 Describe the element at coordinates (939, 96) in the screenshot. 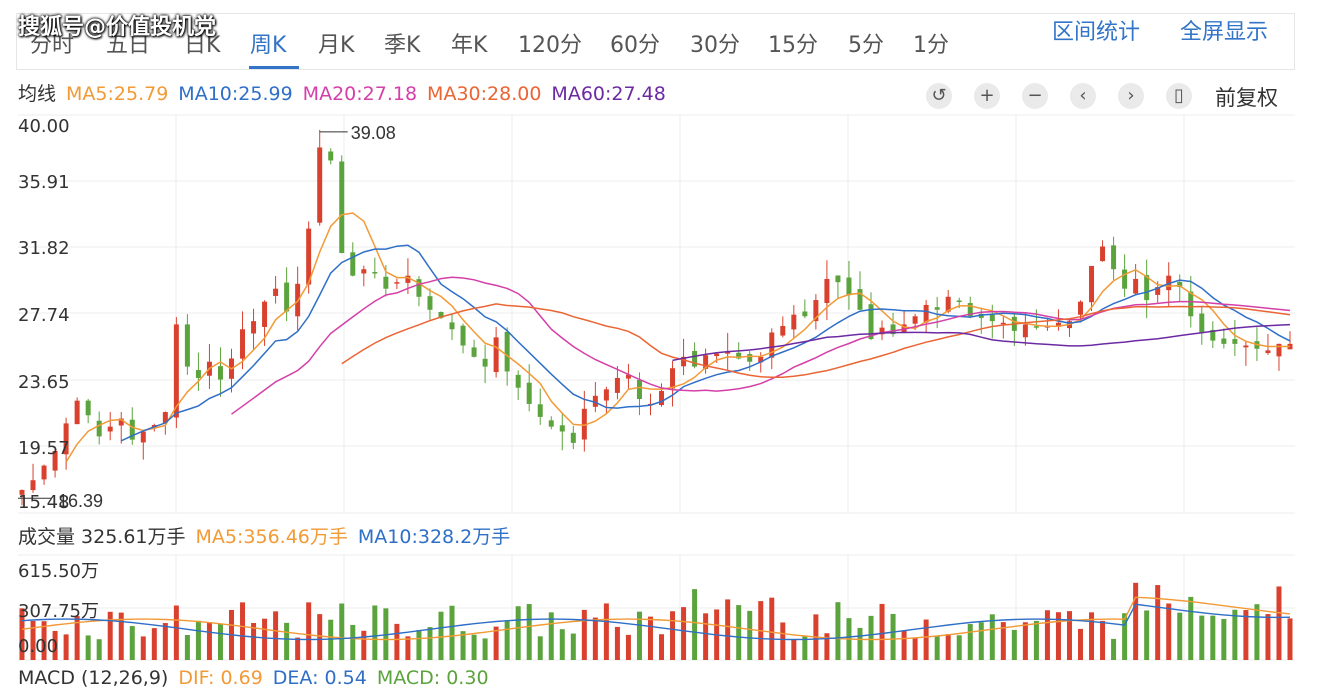

I see `reset-icon: ↺` at that location.